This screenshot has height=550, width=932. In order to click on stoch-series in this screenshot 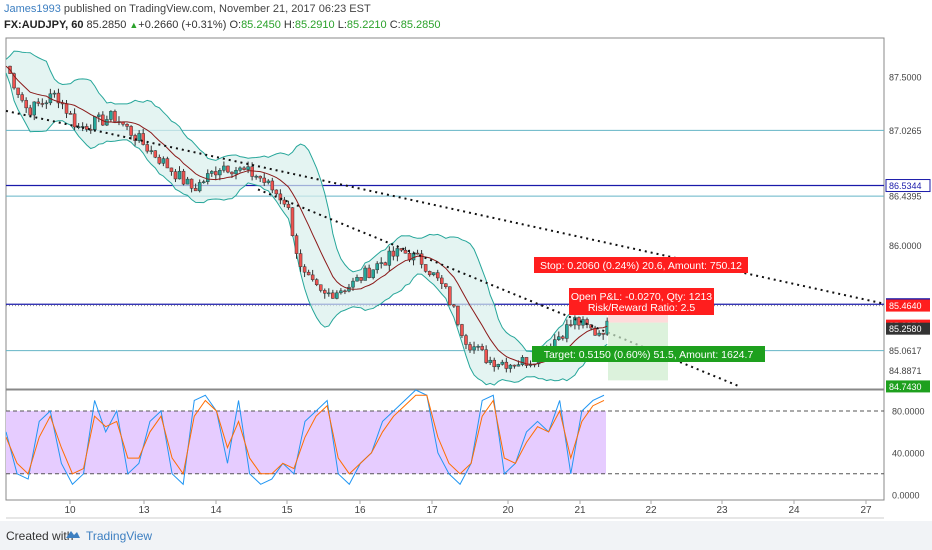, I will do `click(305, 435)`.